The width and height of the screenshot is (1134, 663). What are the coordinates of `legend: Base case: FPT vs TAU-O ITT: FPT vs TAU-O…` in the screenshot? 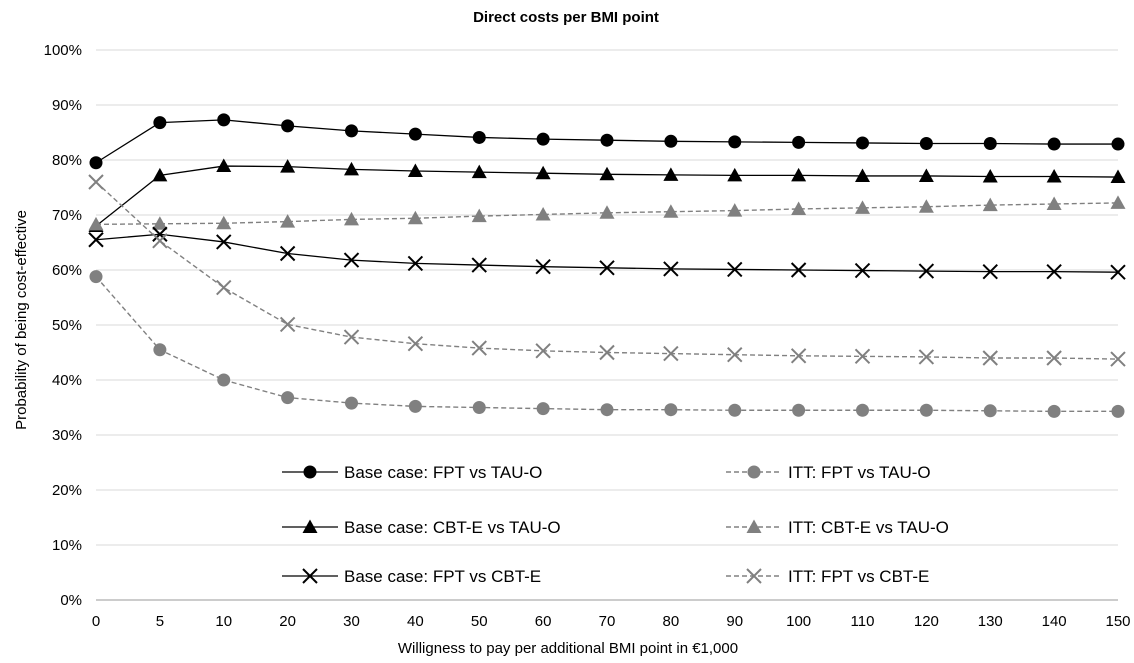 It's located at (615, 524).